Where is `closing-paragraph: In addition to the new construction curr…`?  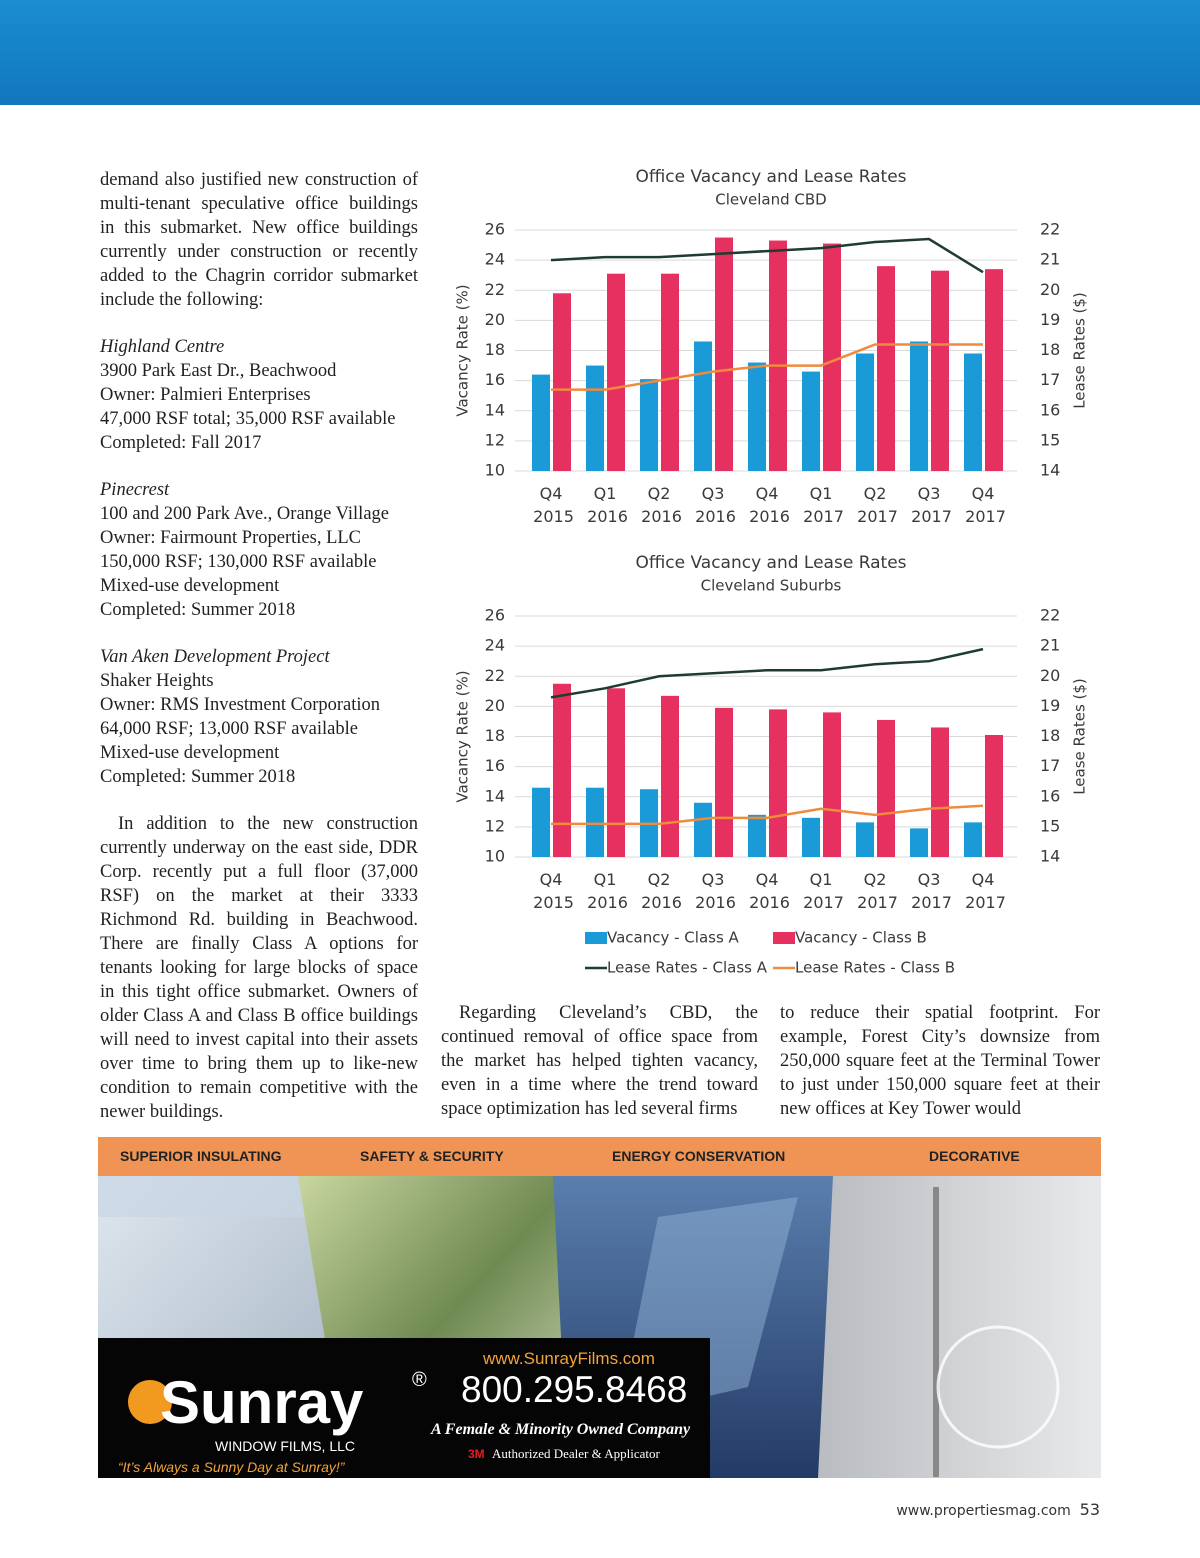 closing-paragraph: In addition to the new construction curr… is located at coordinates (259, 968).